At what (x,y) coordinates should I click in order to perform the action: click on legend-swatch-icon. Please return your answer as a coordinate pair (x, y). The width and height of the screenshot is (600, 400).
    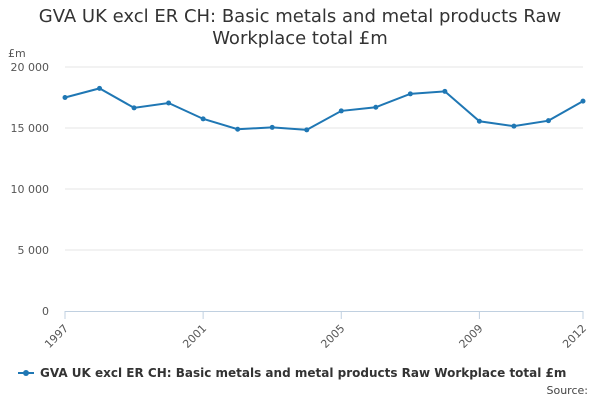
    Looking at the image, I should click on (26, 373).